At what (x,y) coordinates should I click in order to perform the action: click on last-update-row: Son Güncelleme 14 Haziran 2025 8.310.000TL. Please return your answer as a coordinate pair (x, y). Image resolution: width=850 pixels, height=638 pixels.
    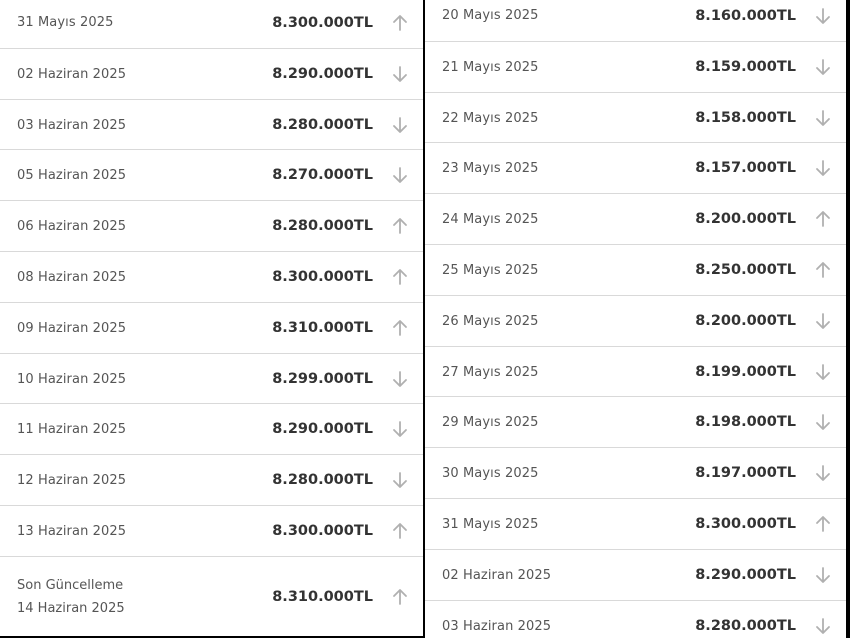
    Looking at the image, I should click on (211, 596).